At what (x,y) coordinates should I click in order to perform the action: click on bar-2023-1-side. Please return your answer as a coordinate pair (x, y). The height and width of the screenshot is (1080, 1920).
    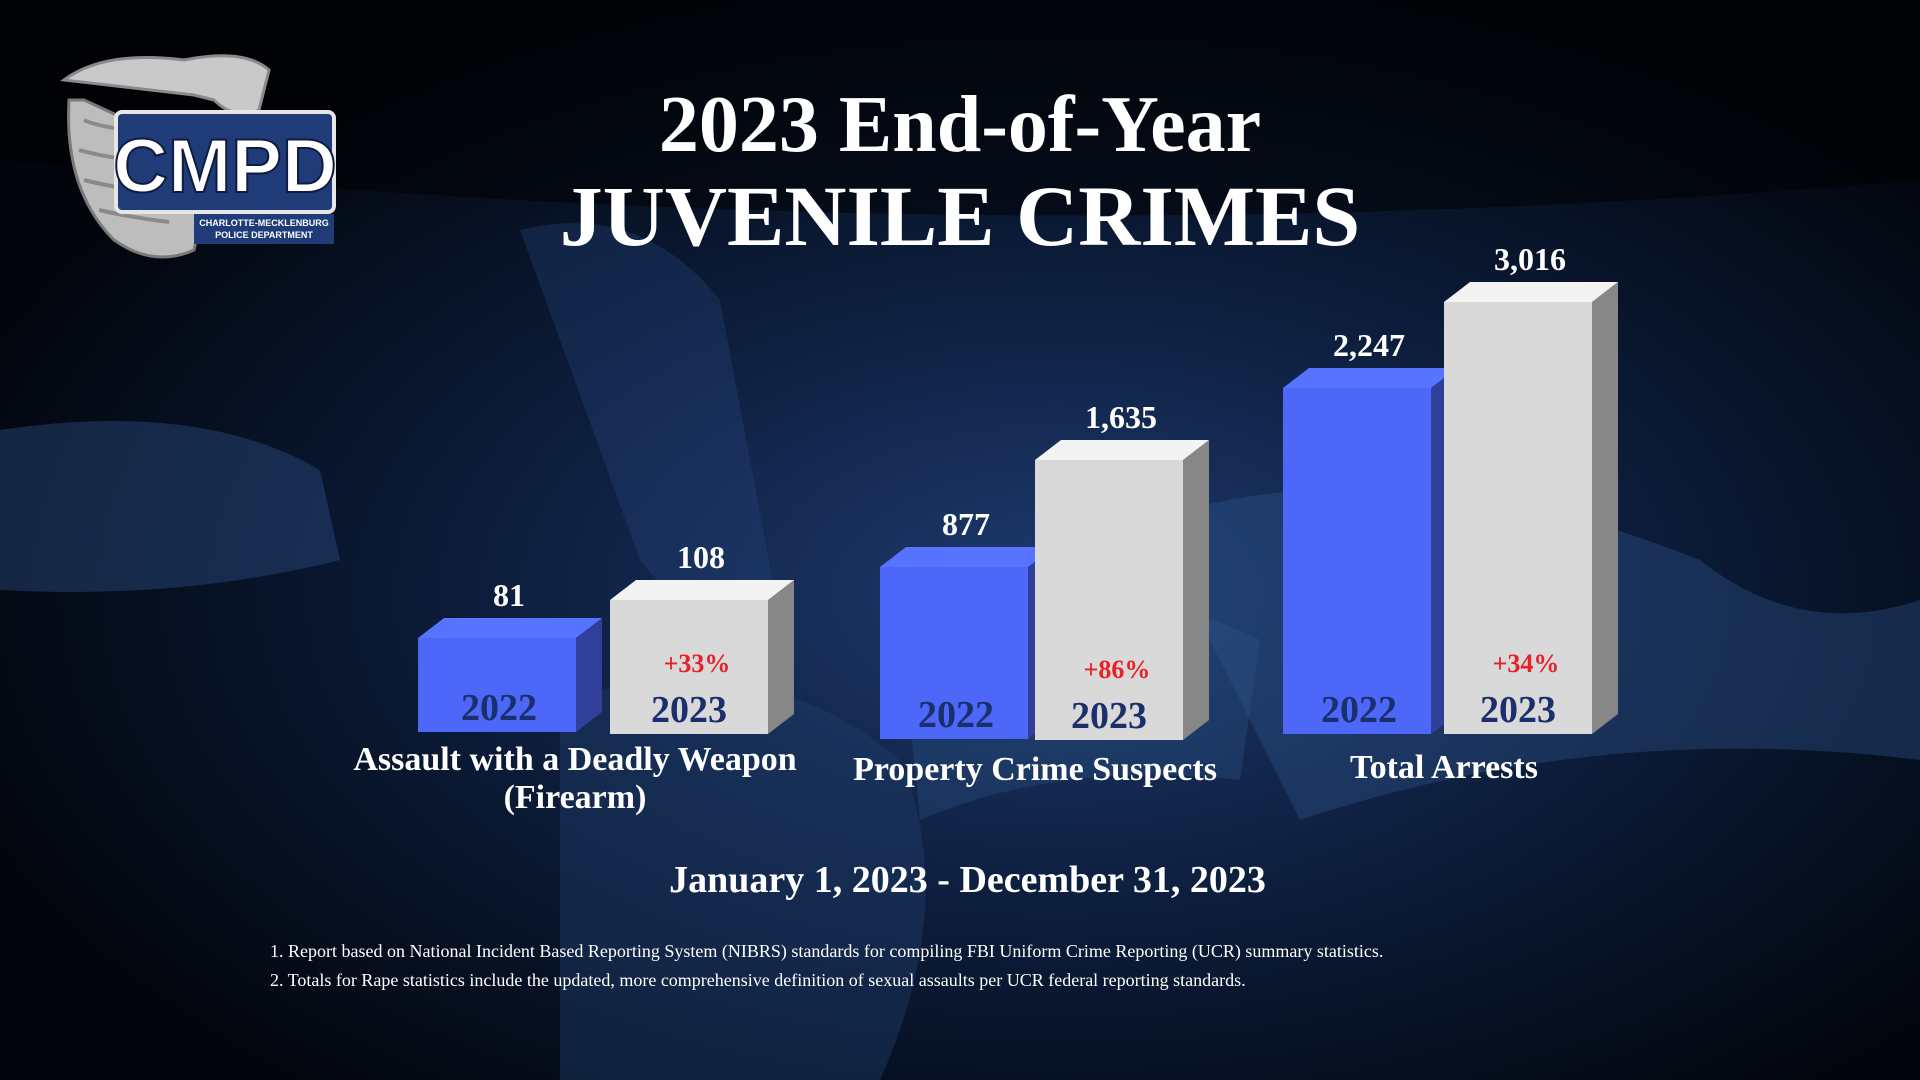
    Looking at the image, I should click on (1196, 590).